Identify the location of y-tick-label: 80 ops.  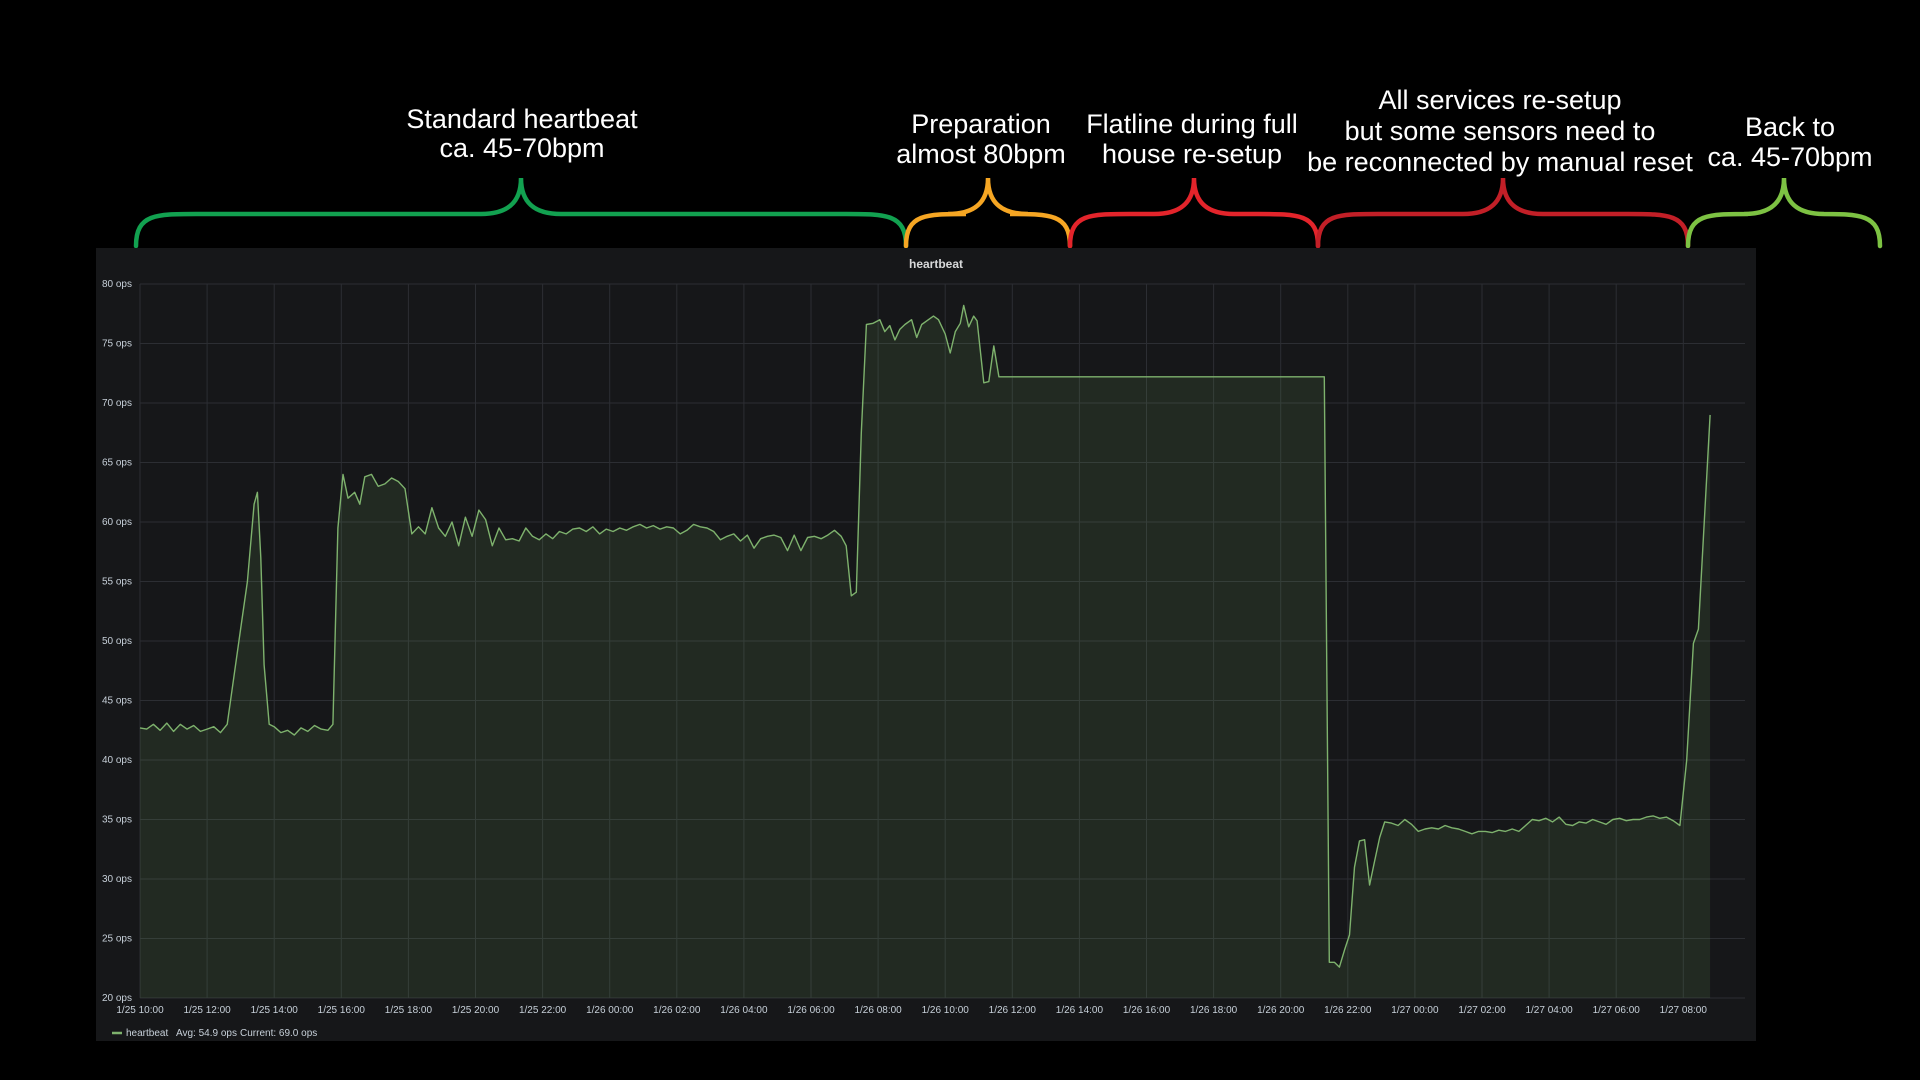
(117, 284).